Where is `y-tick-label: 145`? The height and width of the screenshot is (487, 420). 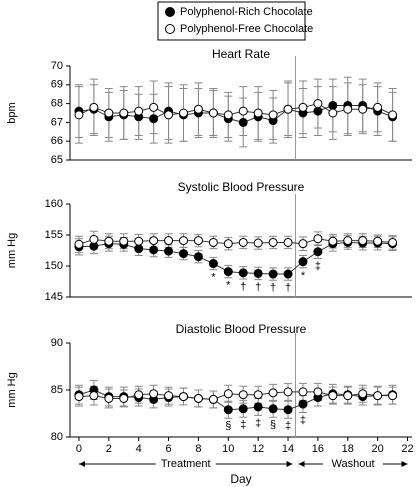 y-tick-label: 145 is located at coordinates (54, 297).